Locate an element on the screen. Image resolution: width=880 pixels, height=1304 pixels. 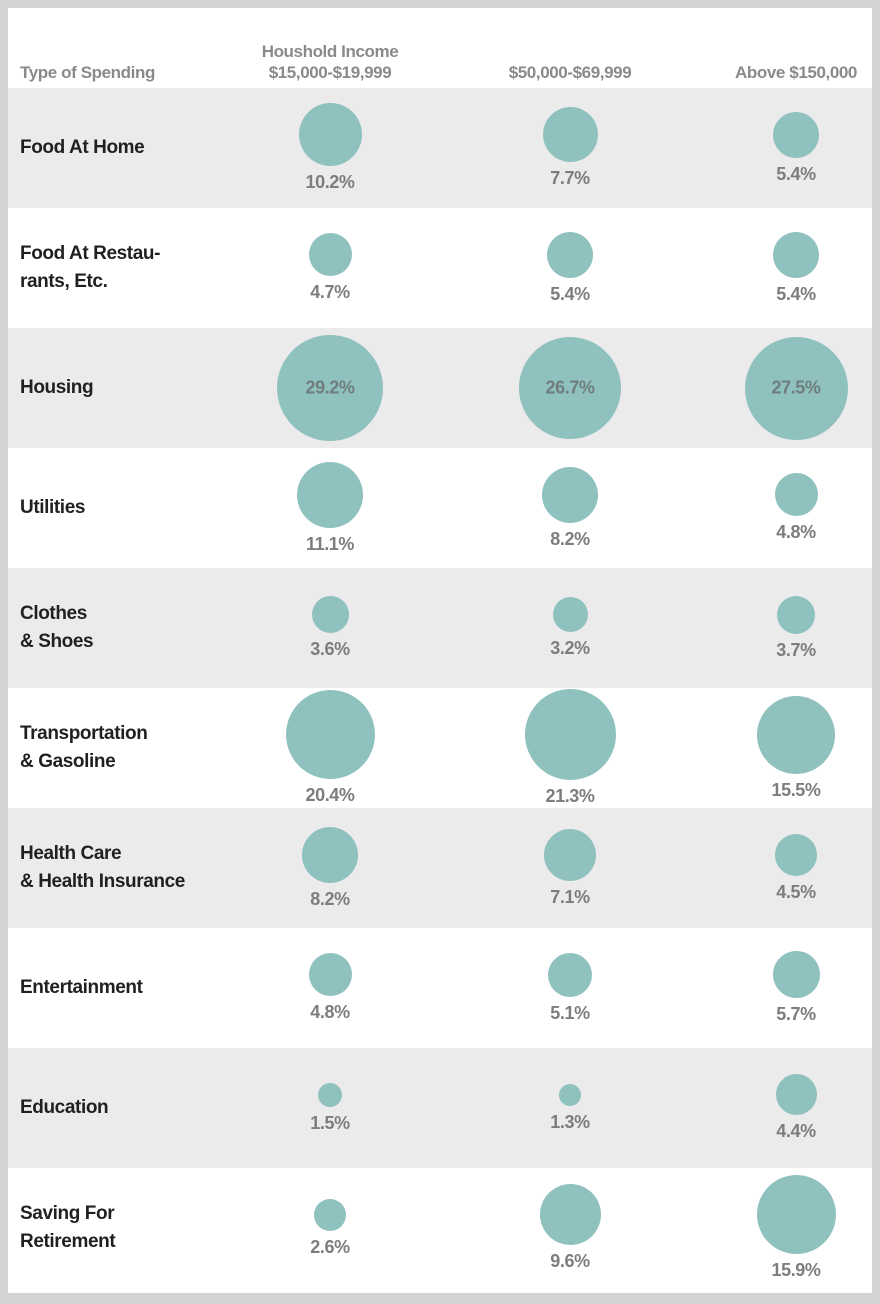
column-header-type-of-spending: Type of Spending is located at coordinates (87, 72).